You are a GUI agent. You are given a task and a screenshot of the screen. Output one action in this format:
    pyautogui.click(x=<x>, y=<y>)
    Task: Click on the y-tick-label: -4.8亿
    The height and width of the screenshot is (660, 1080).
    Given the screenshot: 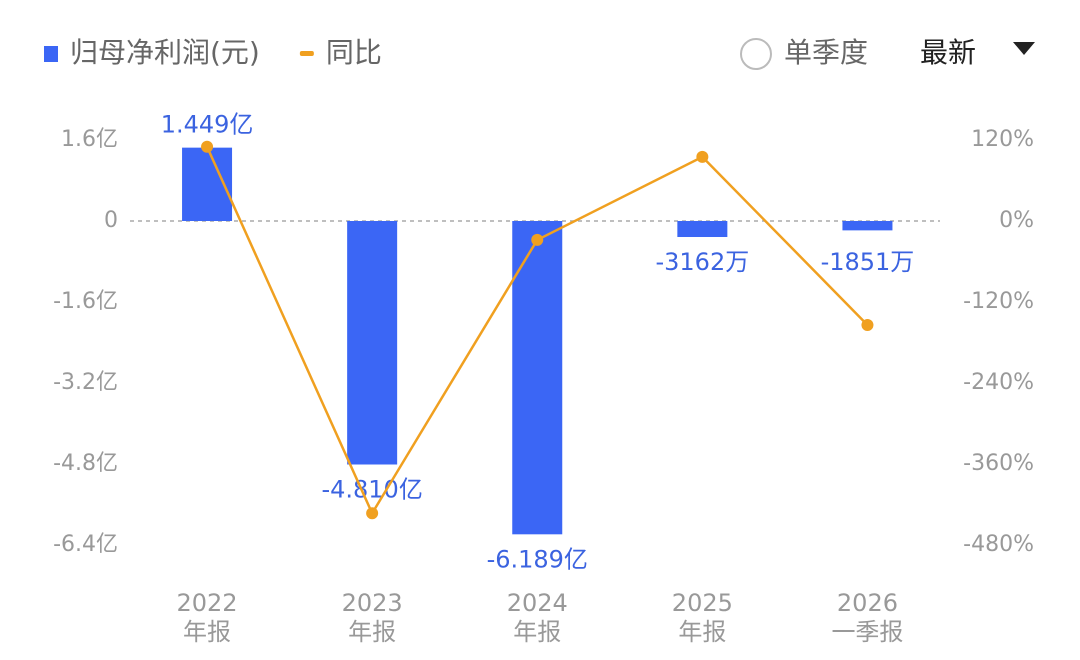 What is the action you would take?
    pyautogui.click(x=85, y=463)
    